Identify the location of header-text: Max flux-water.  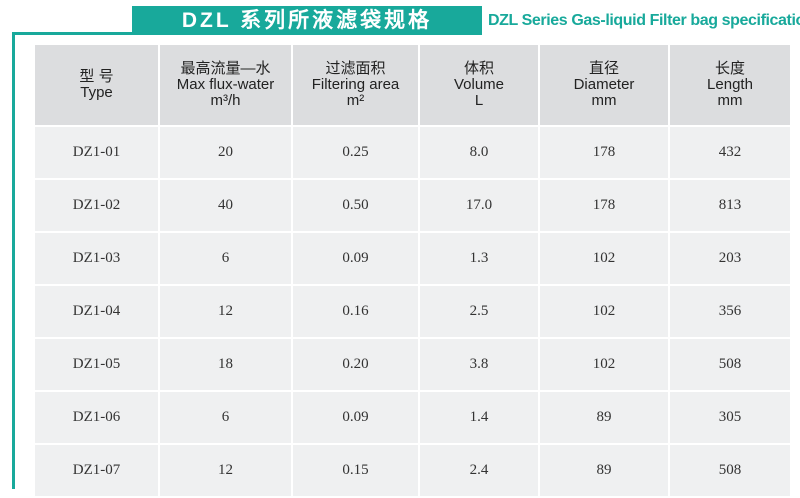
(225, 84).